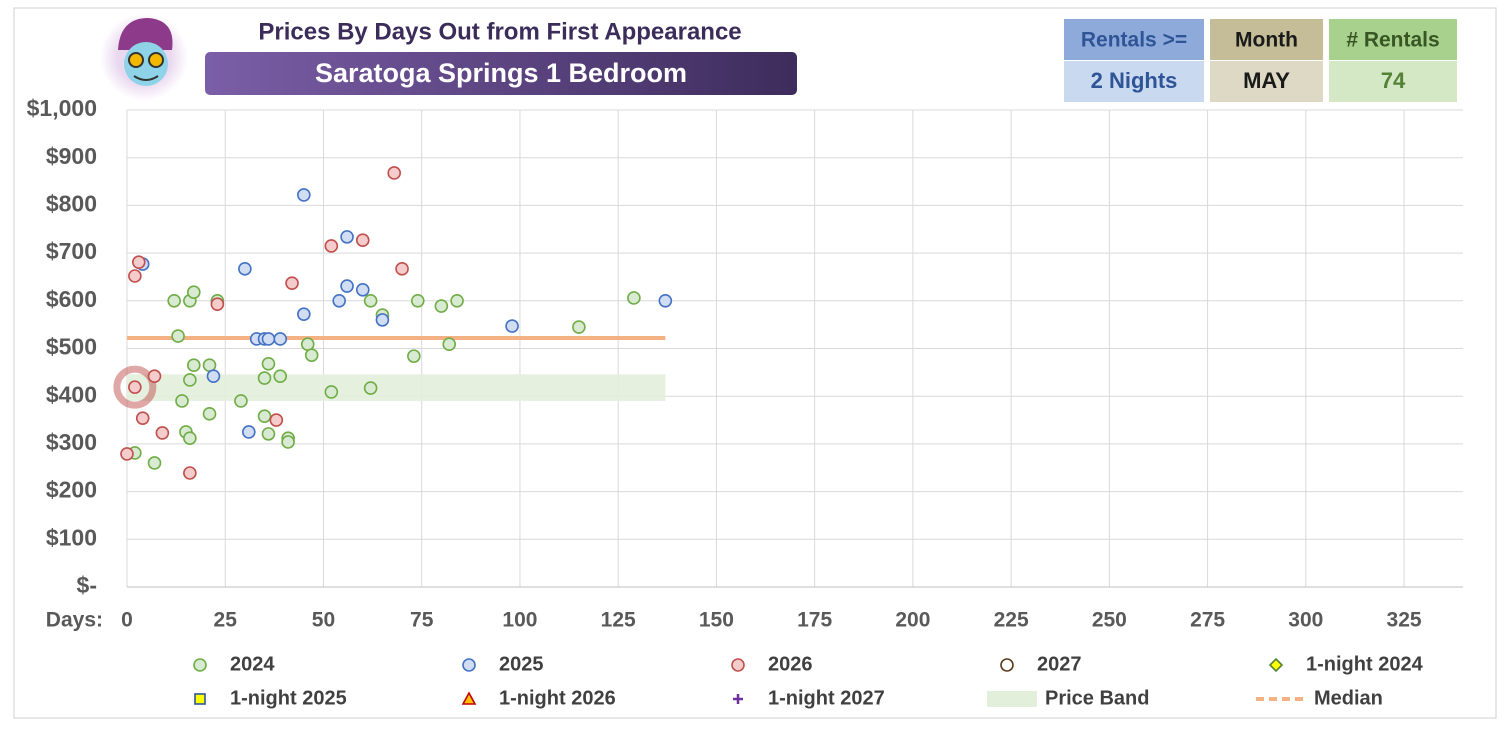  What do you see at coordinates (71, 394) in the screenshot?
I see `y-tick-label: $400` at bounding box center [71, 394].